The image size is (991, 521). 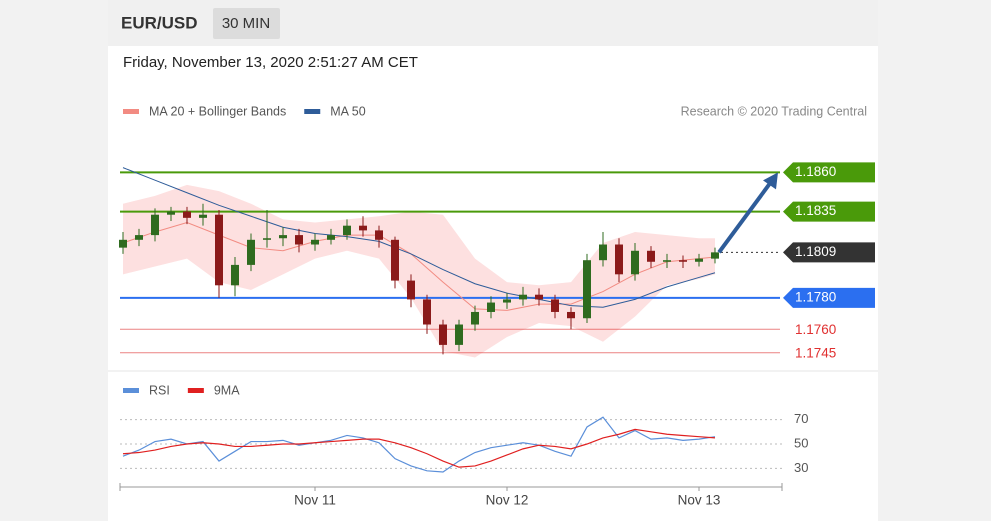 I want to click on legend-label: 9MA, so click(x=227, y=390).